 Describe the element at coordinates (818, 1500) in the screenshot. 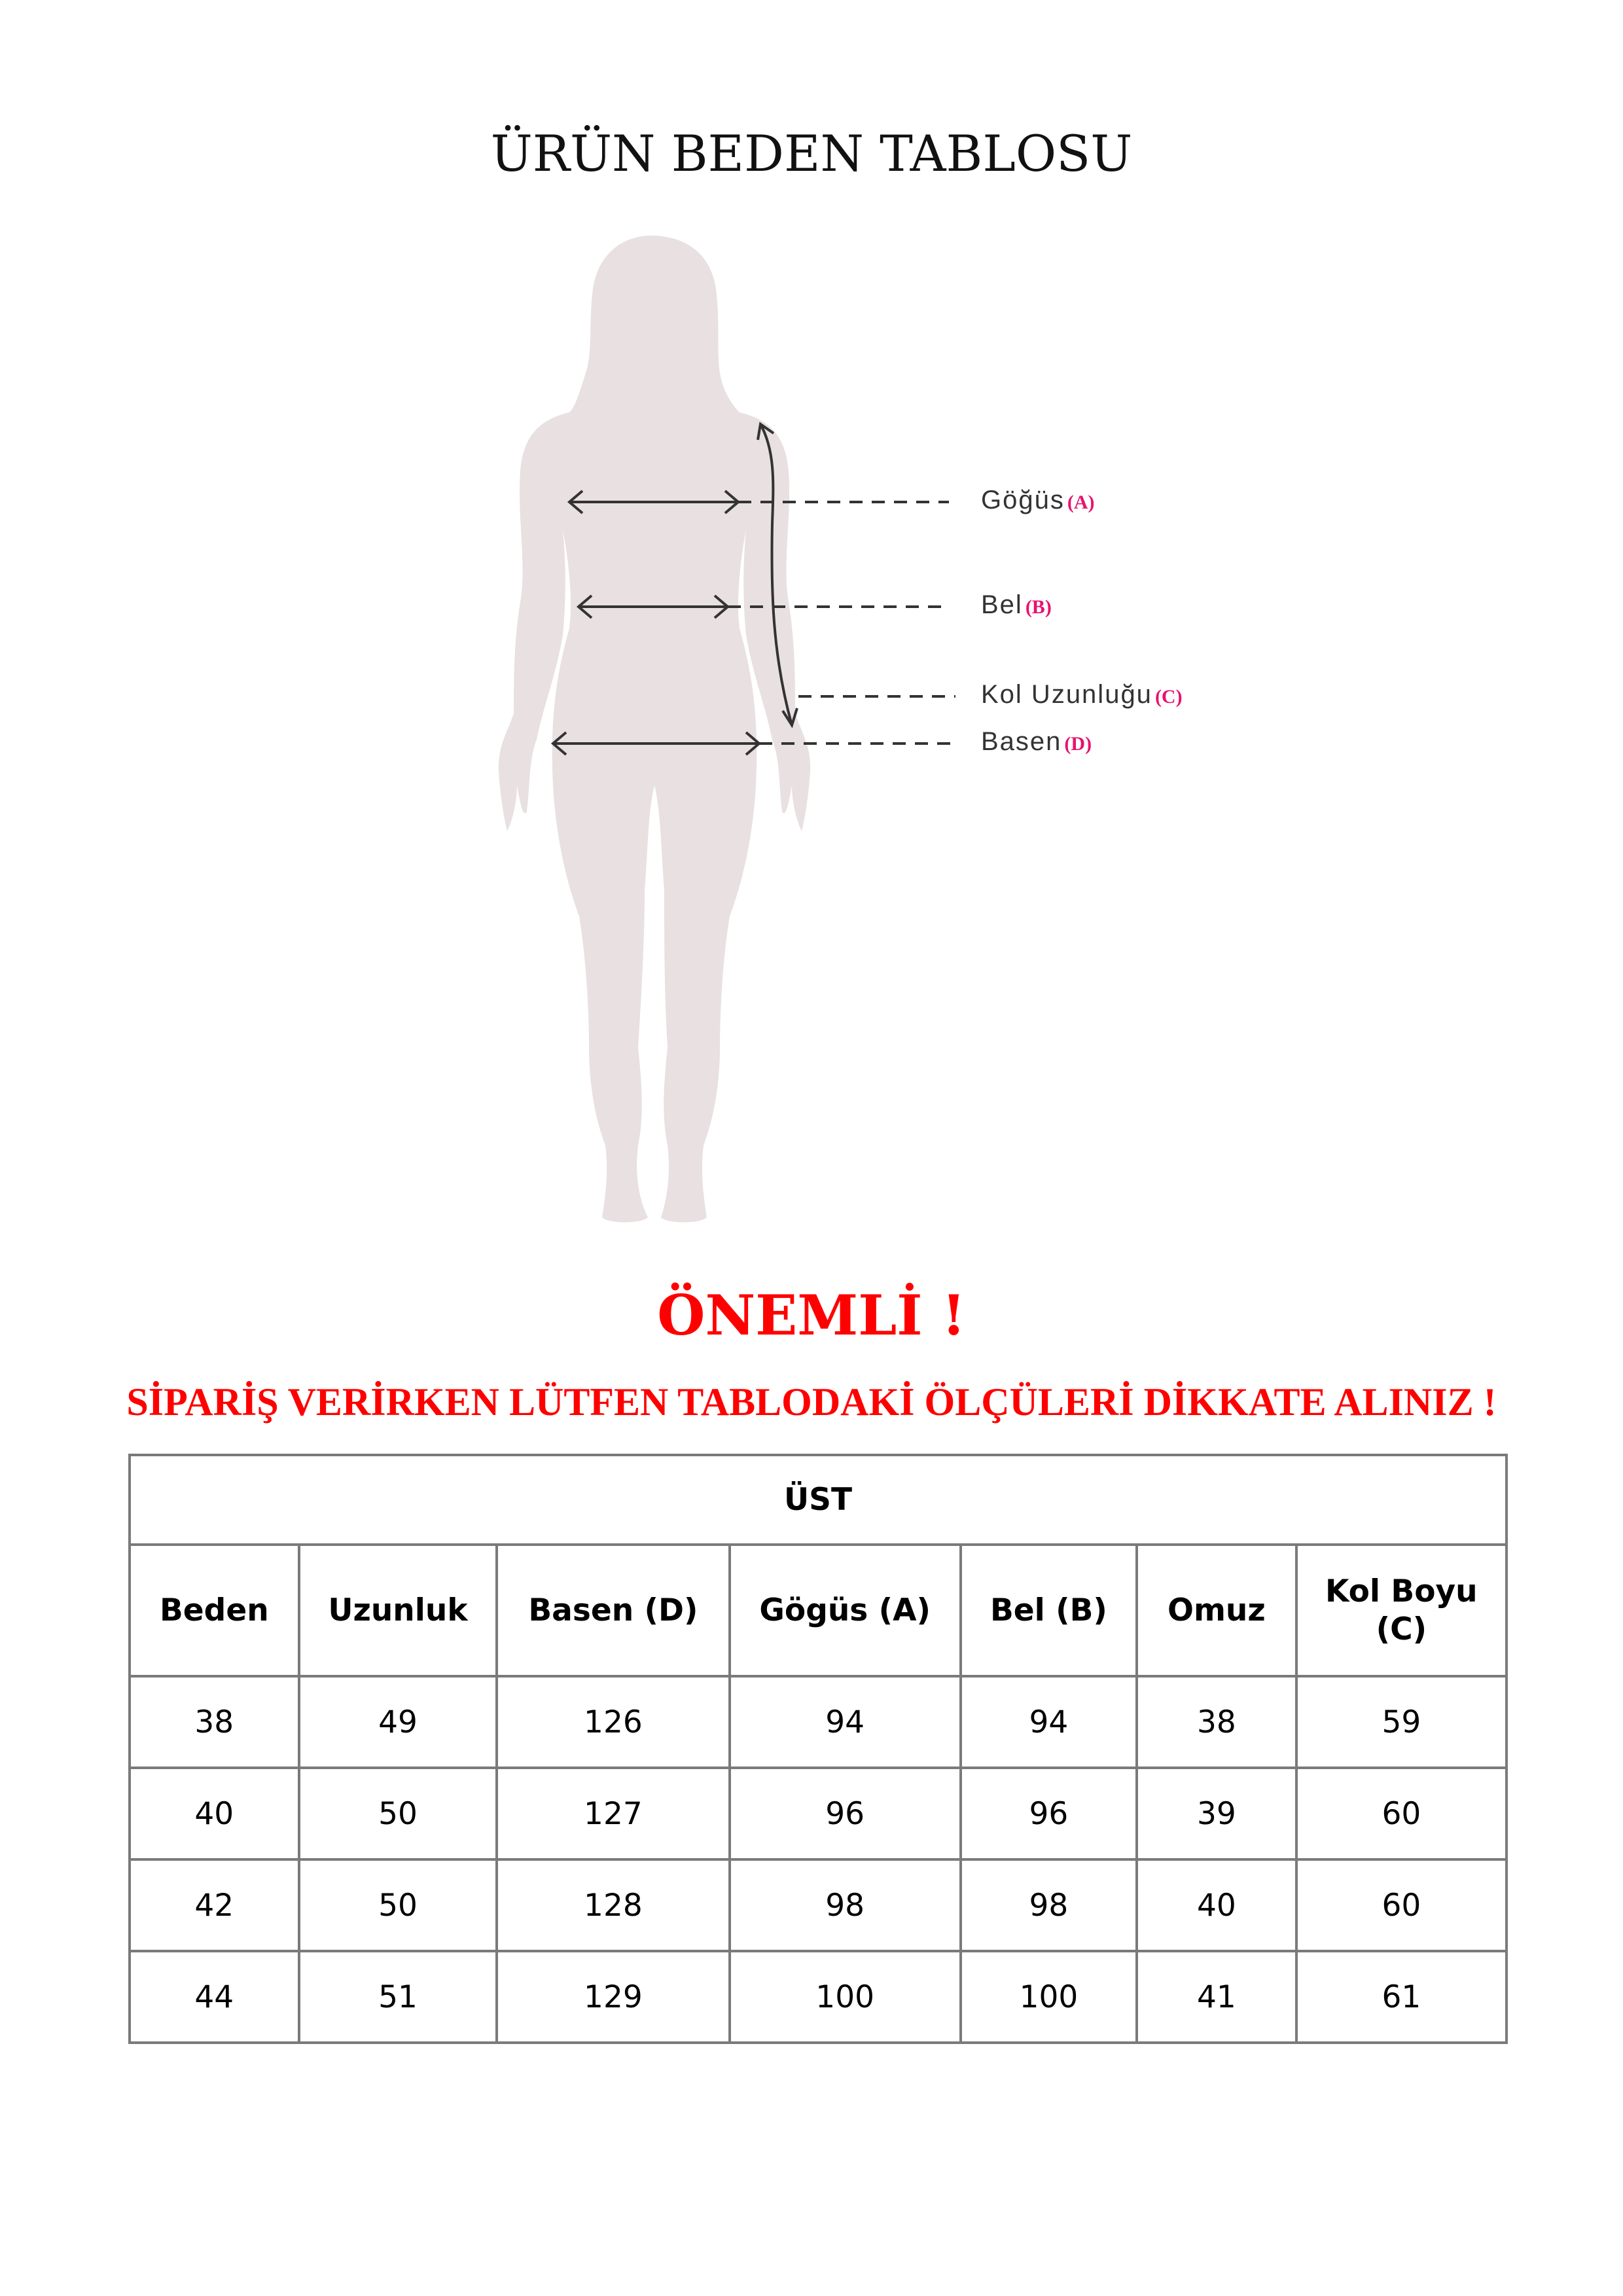

I see `group-header: ÜST` at that location.